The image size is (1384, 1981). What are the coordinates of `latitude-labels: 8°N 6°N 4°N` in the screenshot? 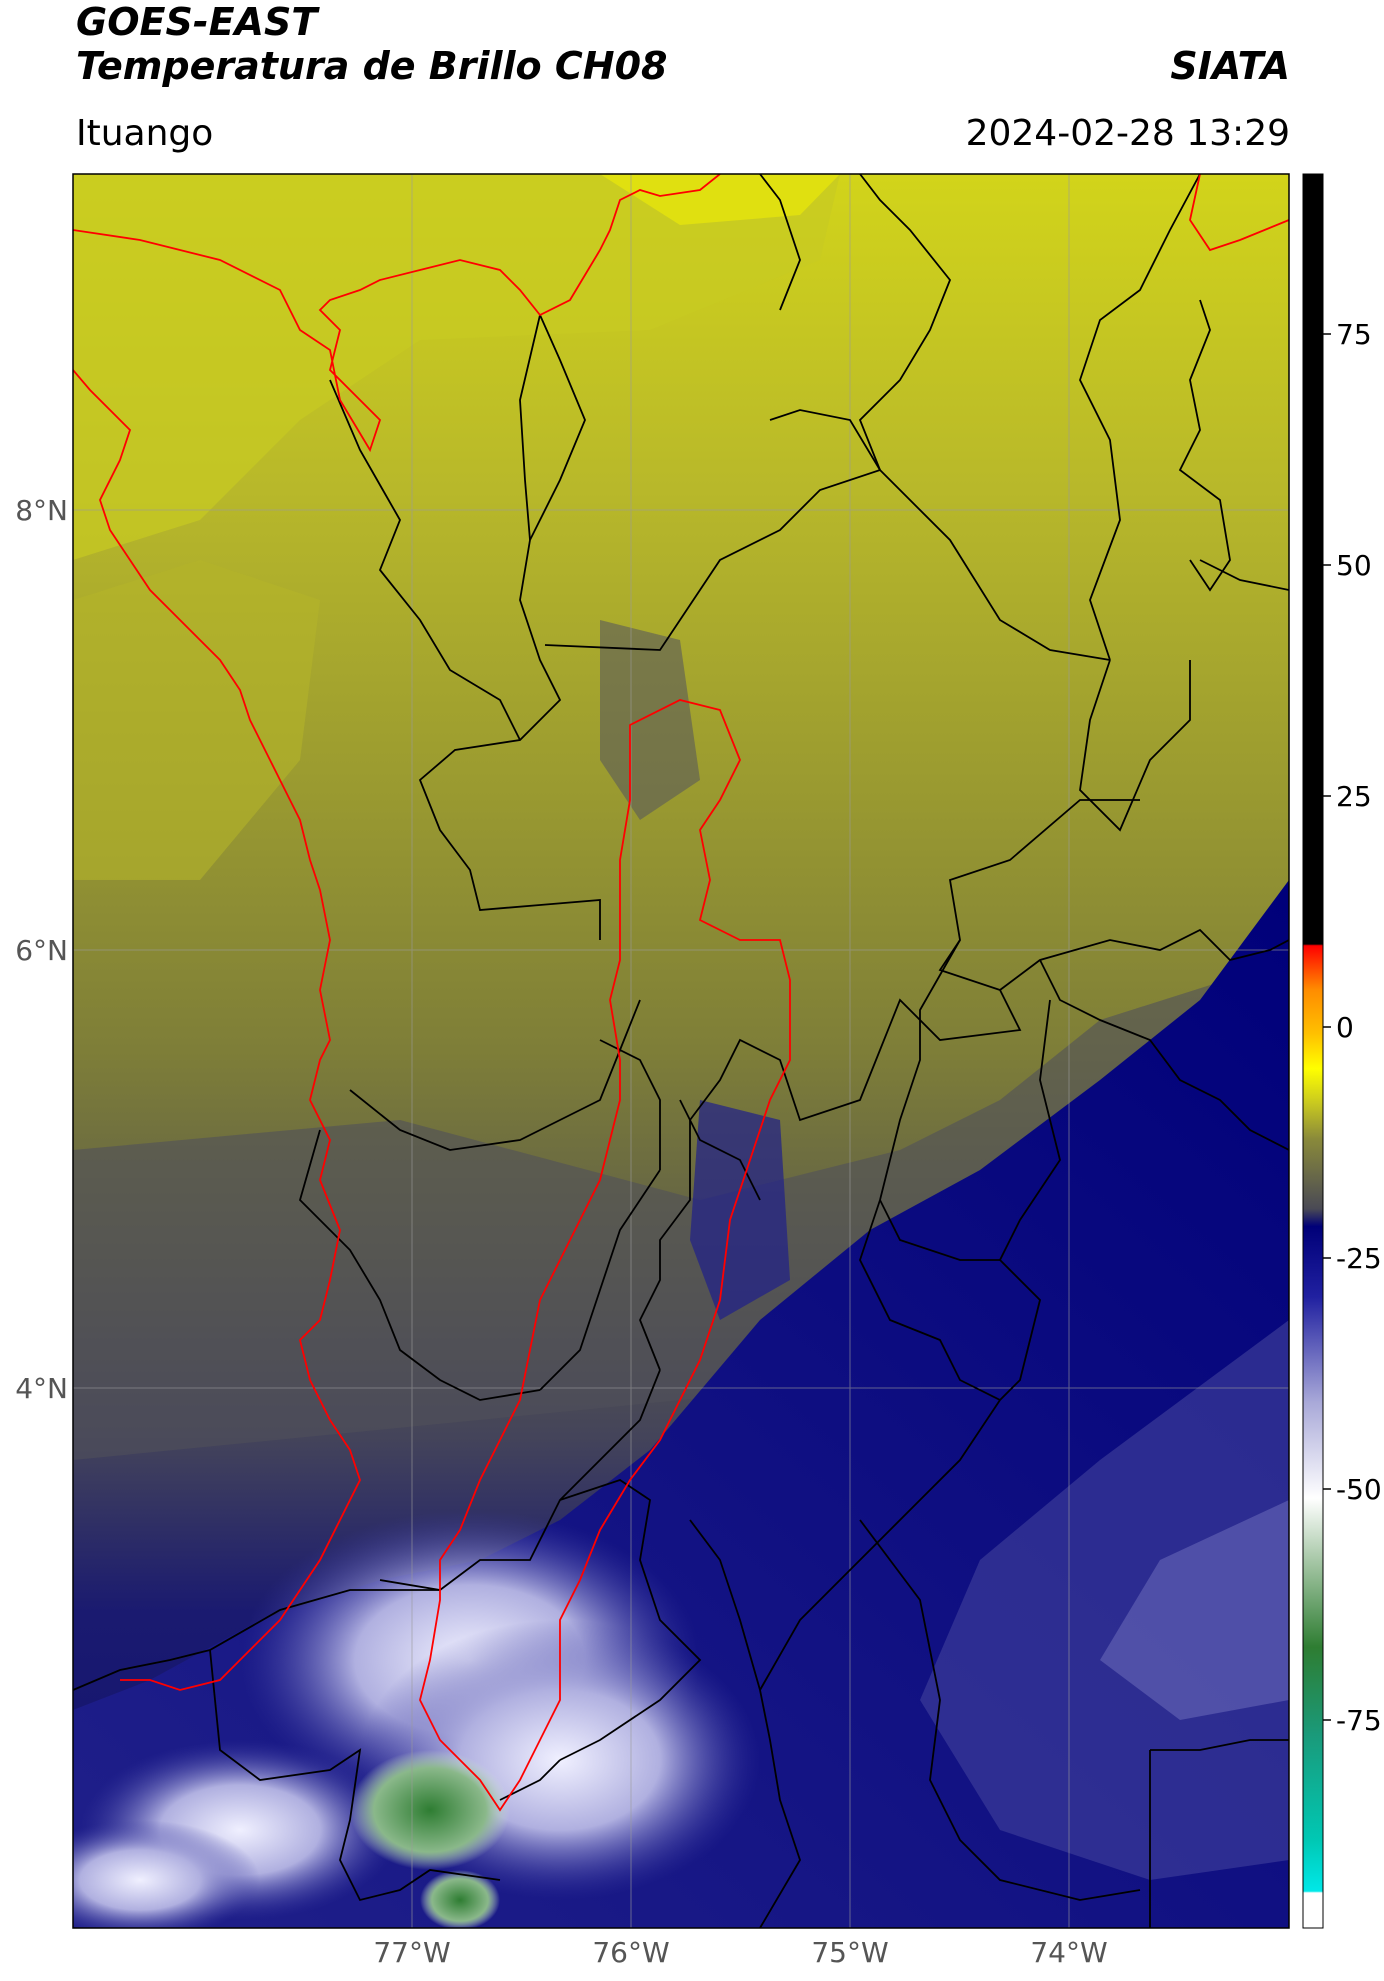 It's located at (41, 949).